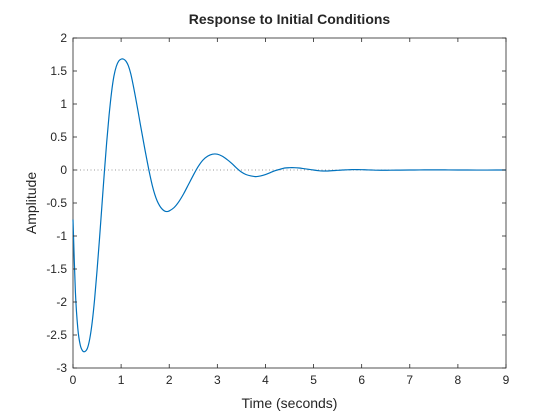 This screenshot has width=560, height=420. Describe the element at coordinates (290, 403) in the screenshot. I see `x-axis-label: Time (seconds)` at that location.